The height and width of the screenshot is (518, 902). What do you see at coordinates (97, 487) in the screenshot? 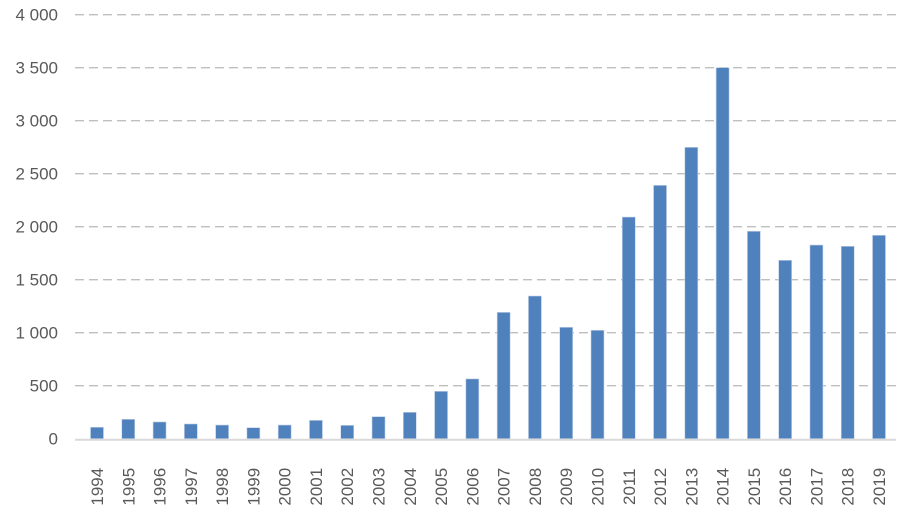
I see `x-tick-label: 1994` at bounding box center [97, 487].